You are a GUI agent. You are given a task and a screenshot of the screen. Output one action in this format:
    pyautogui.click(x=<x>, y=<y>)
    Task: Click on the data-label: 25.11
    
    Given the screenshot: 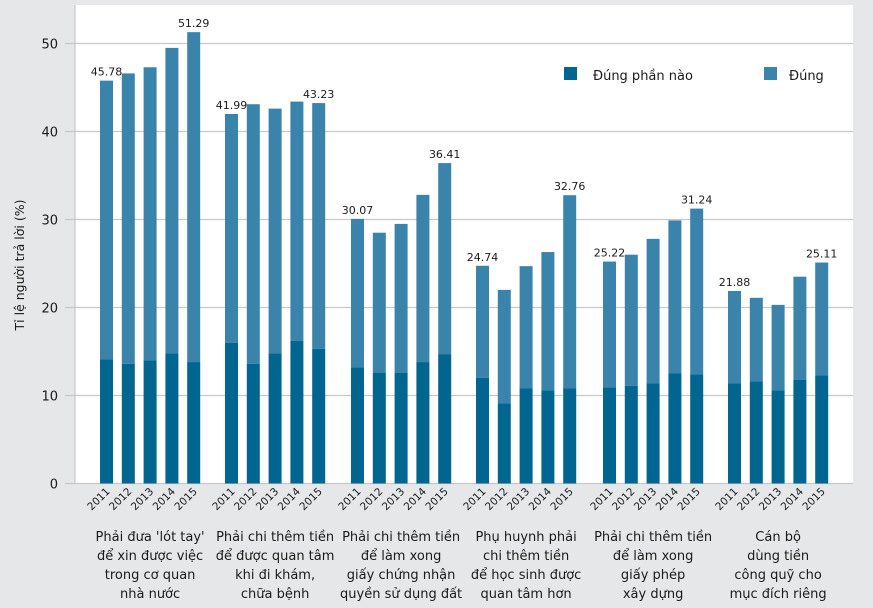 What is the action you would take?
    pyautogui.click(x=822, y=254)
    